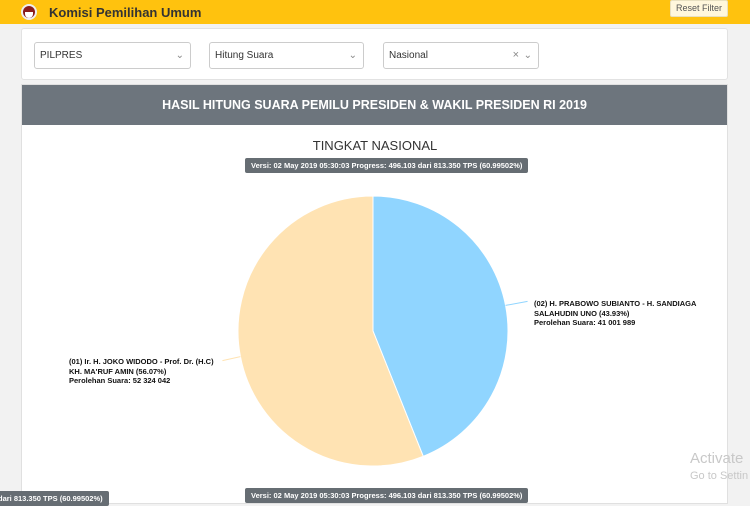  Describe the element at coordinates (112, 55) in the screenshot. I see `election-select: PILPRES ⌄` at that location.